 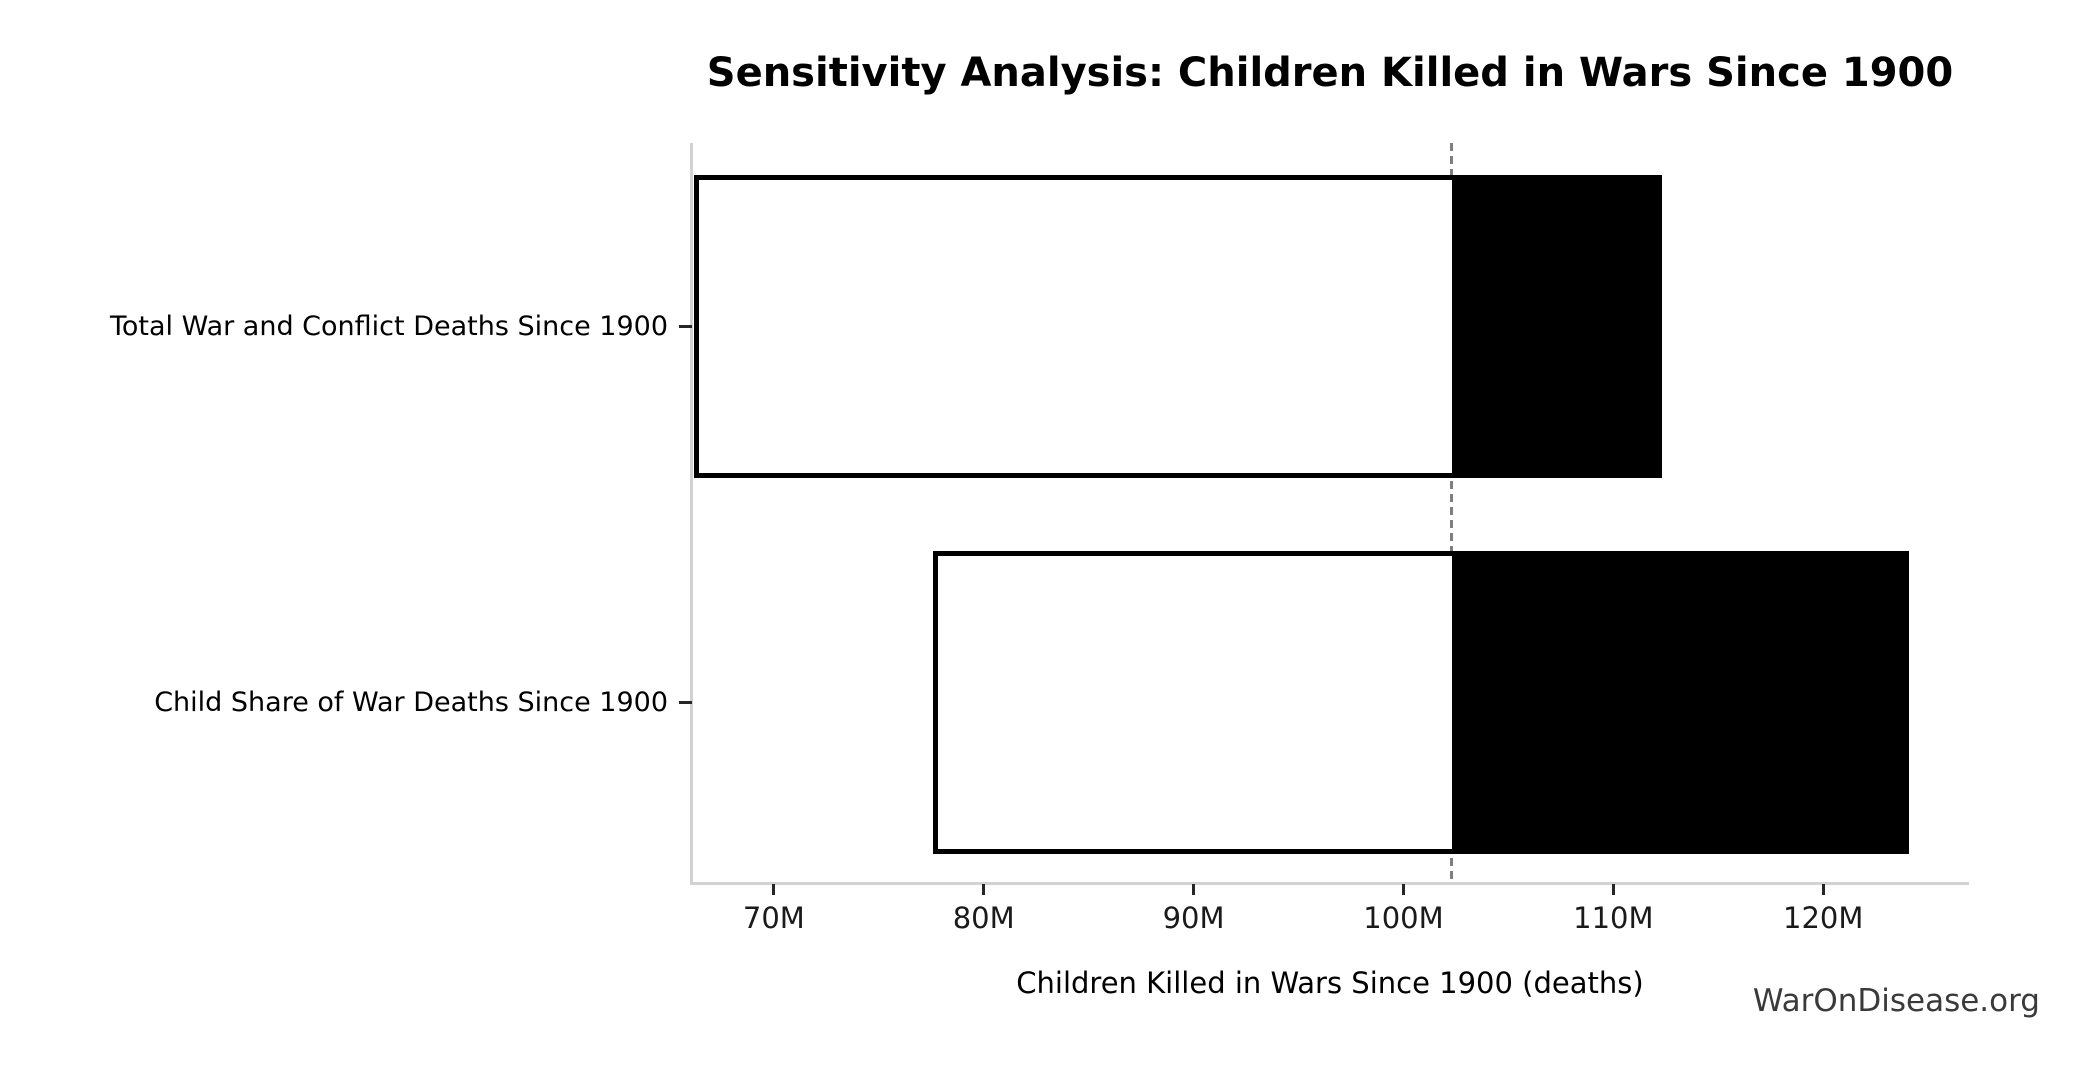 What do you see at coordinates (1329, 883) in the screenshot?
I see `x-axis-spine` at bounding box center [1329, 883].